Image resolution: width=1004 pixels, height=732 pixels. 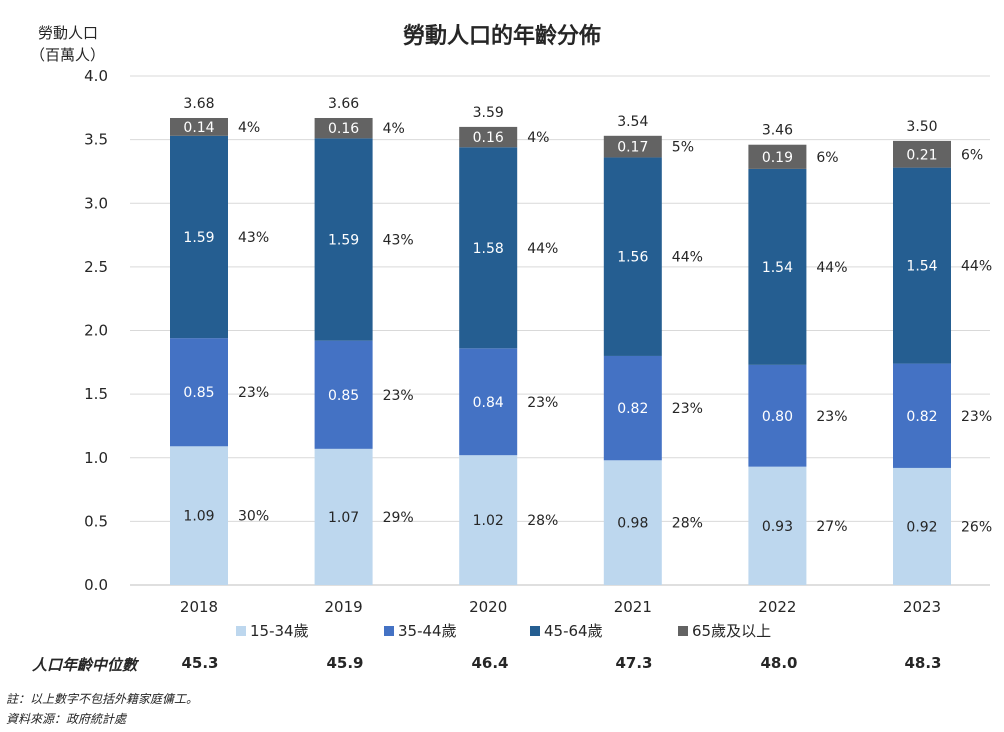 I want to click on chart-title: 勞動人口的年齡分佈, so click(x=501, y=36).